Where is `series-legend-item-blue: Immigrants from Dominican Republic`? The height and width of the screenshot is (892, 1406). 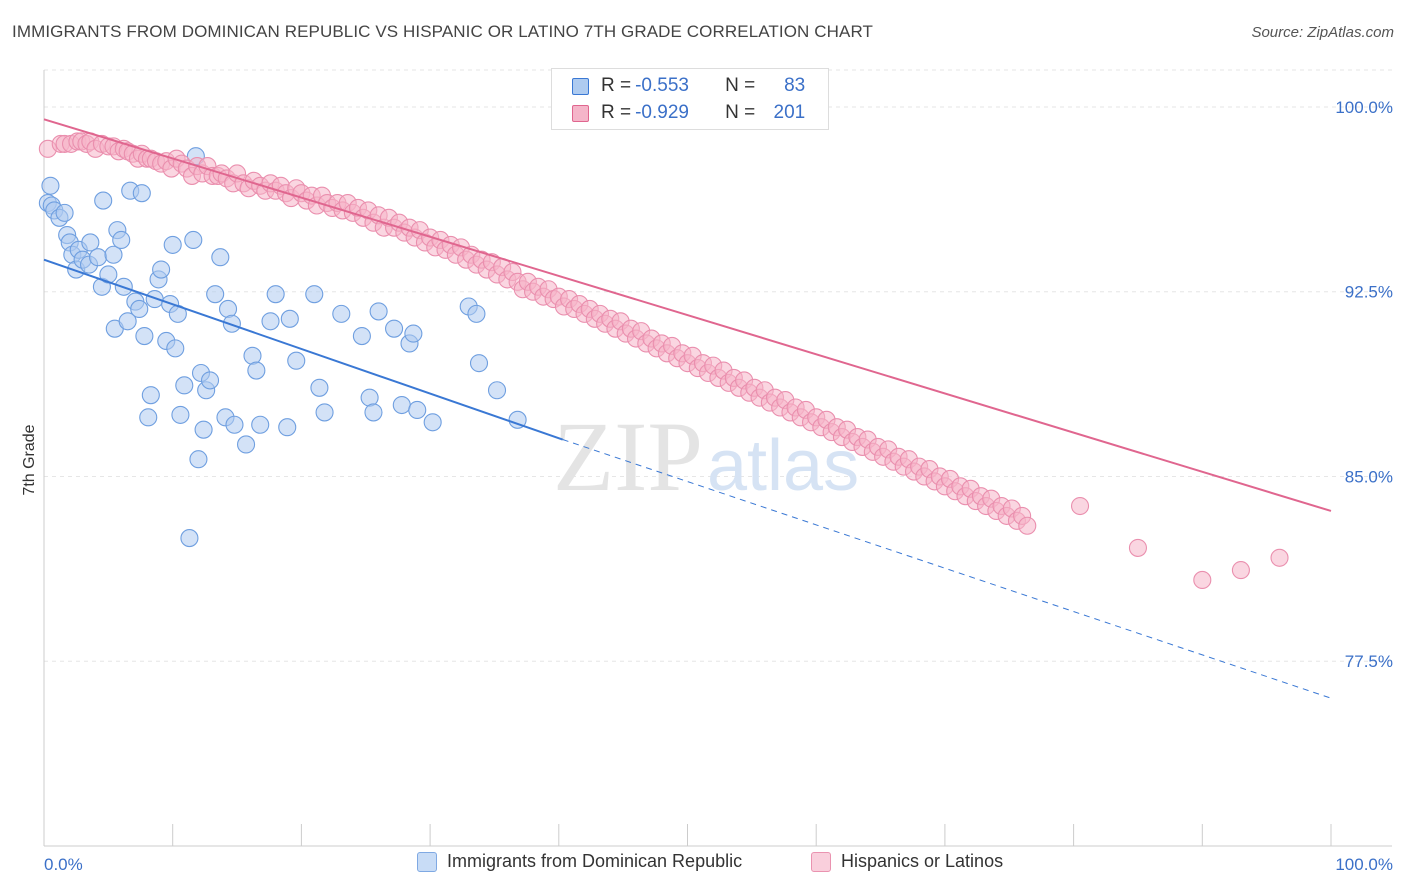
series-legend-item-blue: Immigrants from Dominican Republic is located at coordinates (579, 861).